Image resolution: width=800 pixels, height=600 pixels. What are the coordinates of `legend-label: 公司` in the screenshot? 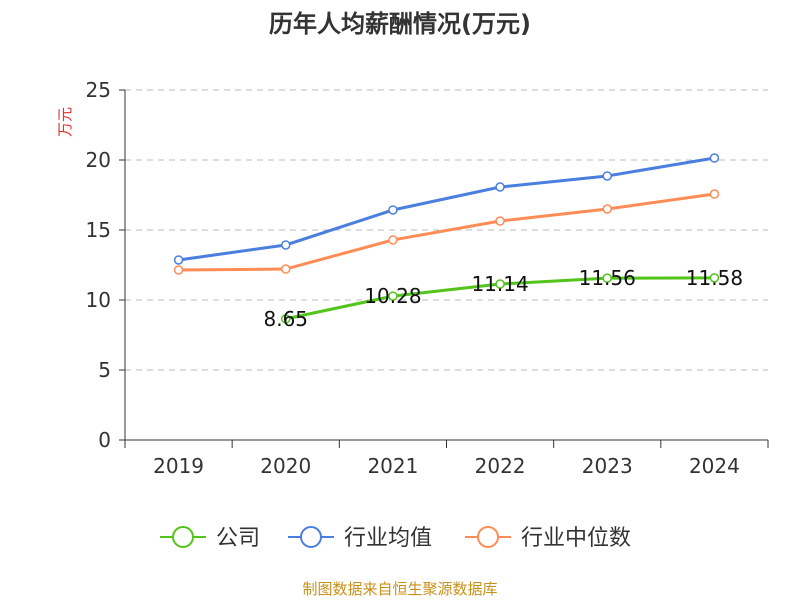 It's located at (238, 538).